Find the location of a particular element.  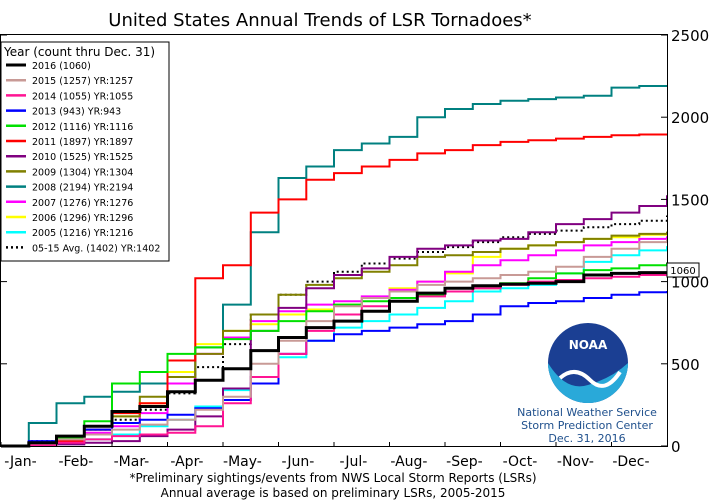

credit-line-1: National Weather Service is located at coordinates (587, 412).